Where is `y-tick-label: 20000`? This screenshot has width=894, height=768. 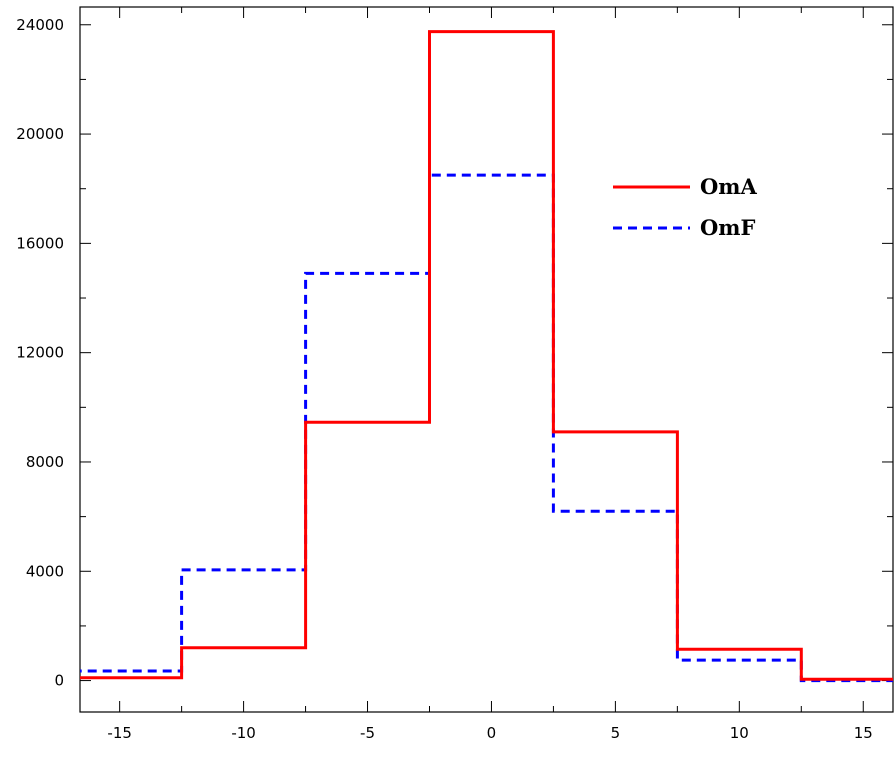
y-tick-label: 20000 is located at coordinates (40, 134).